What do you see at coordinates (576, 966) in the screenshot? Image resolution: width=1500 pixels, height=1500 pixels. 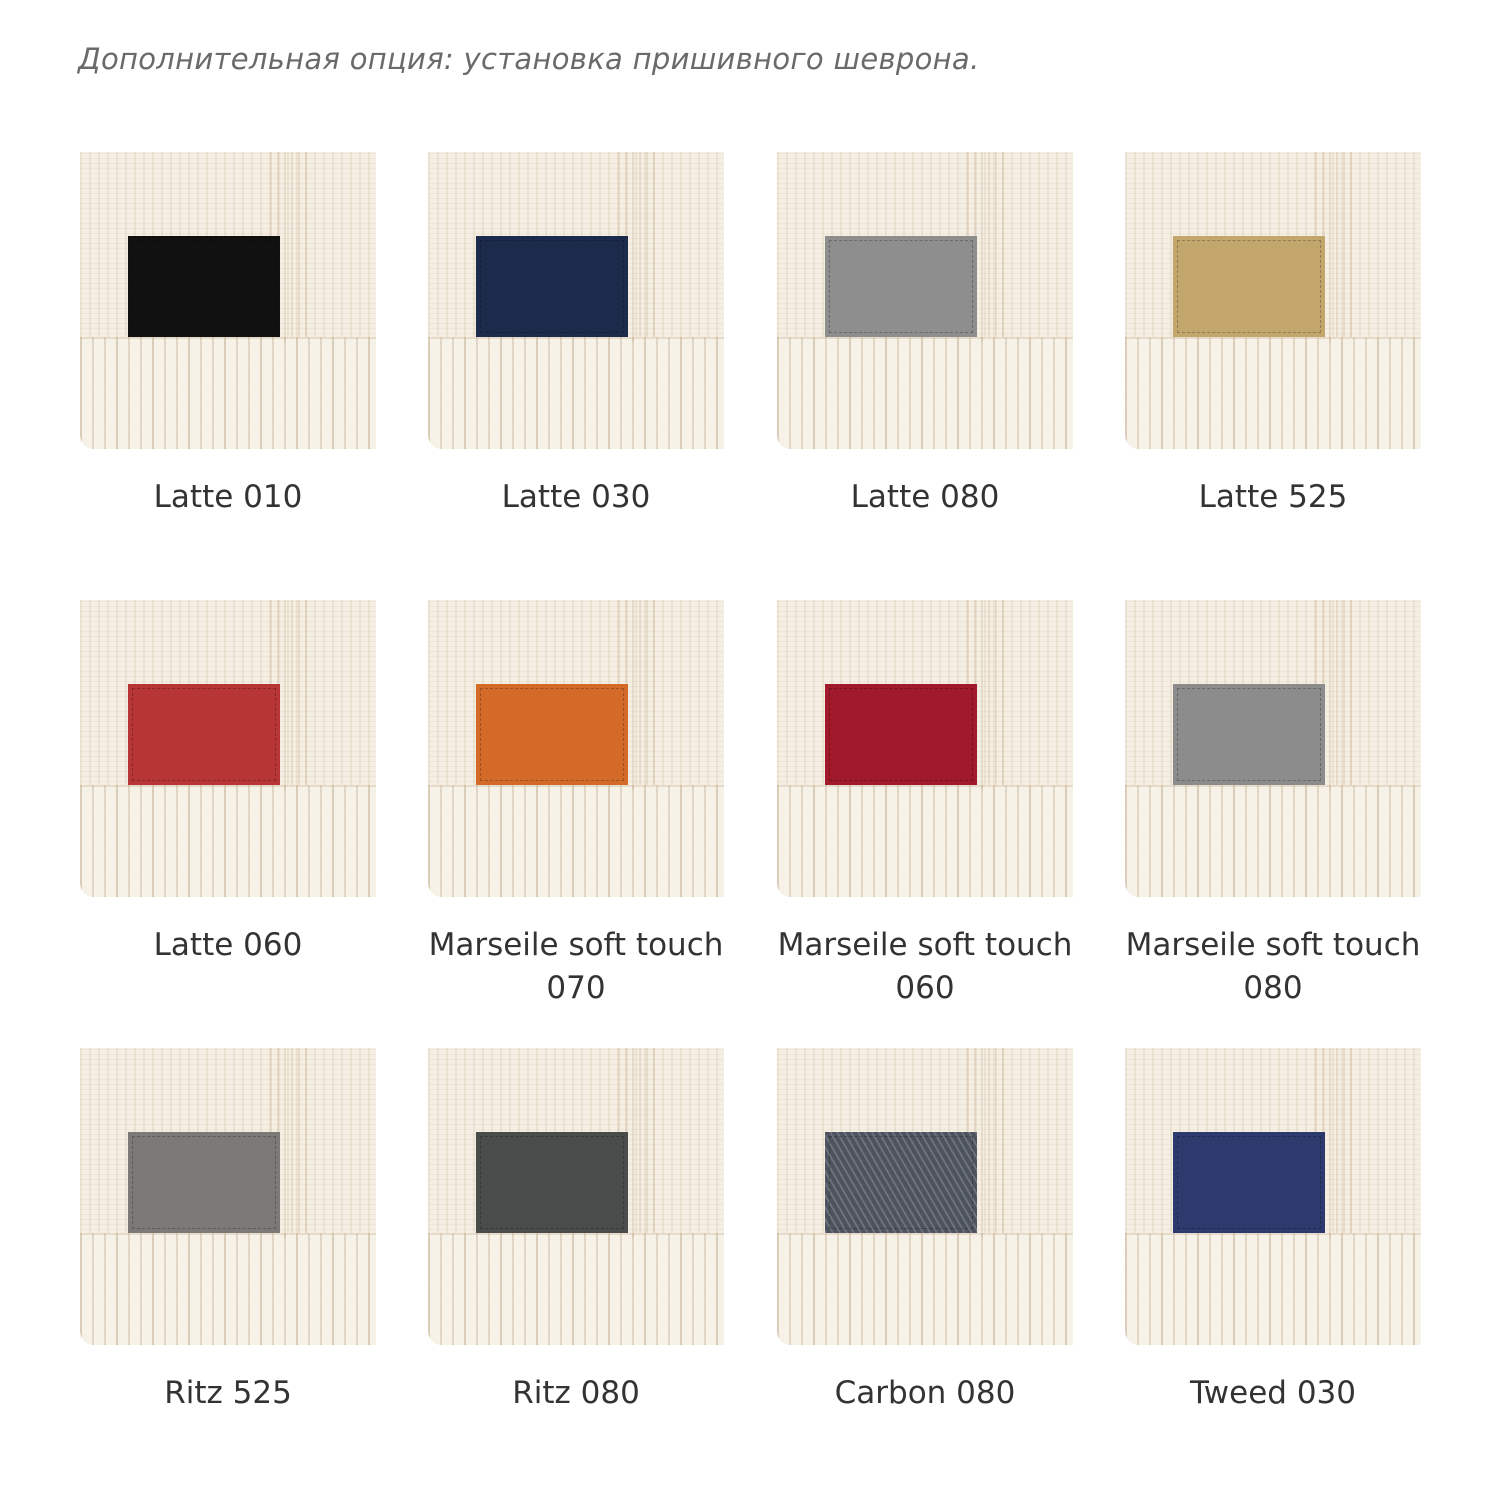 I see `swatch-label: Marseile soft touch 070` at bounding box center [576, 966].